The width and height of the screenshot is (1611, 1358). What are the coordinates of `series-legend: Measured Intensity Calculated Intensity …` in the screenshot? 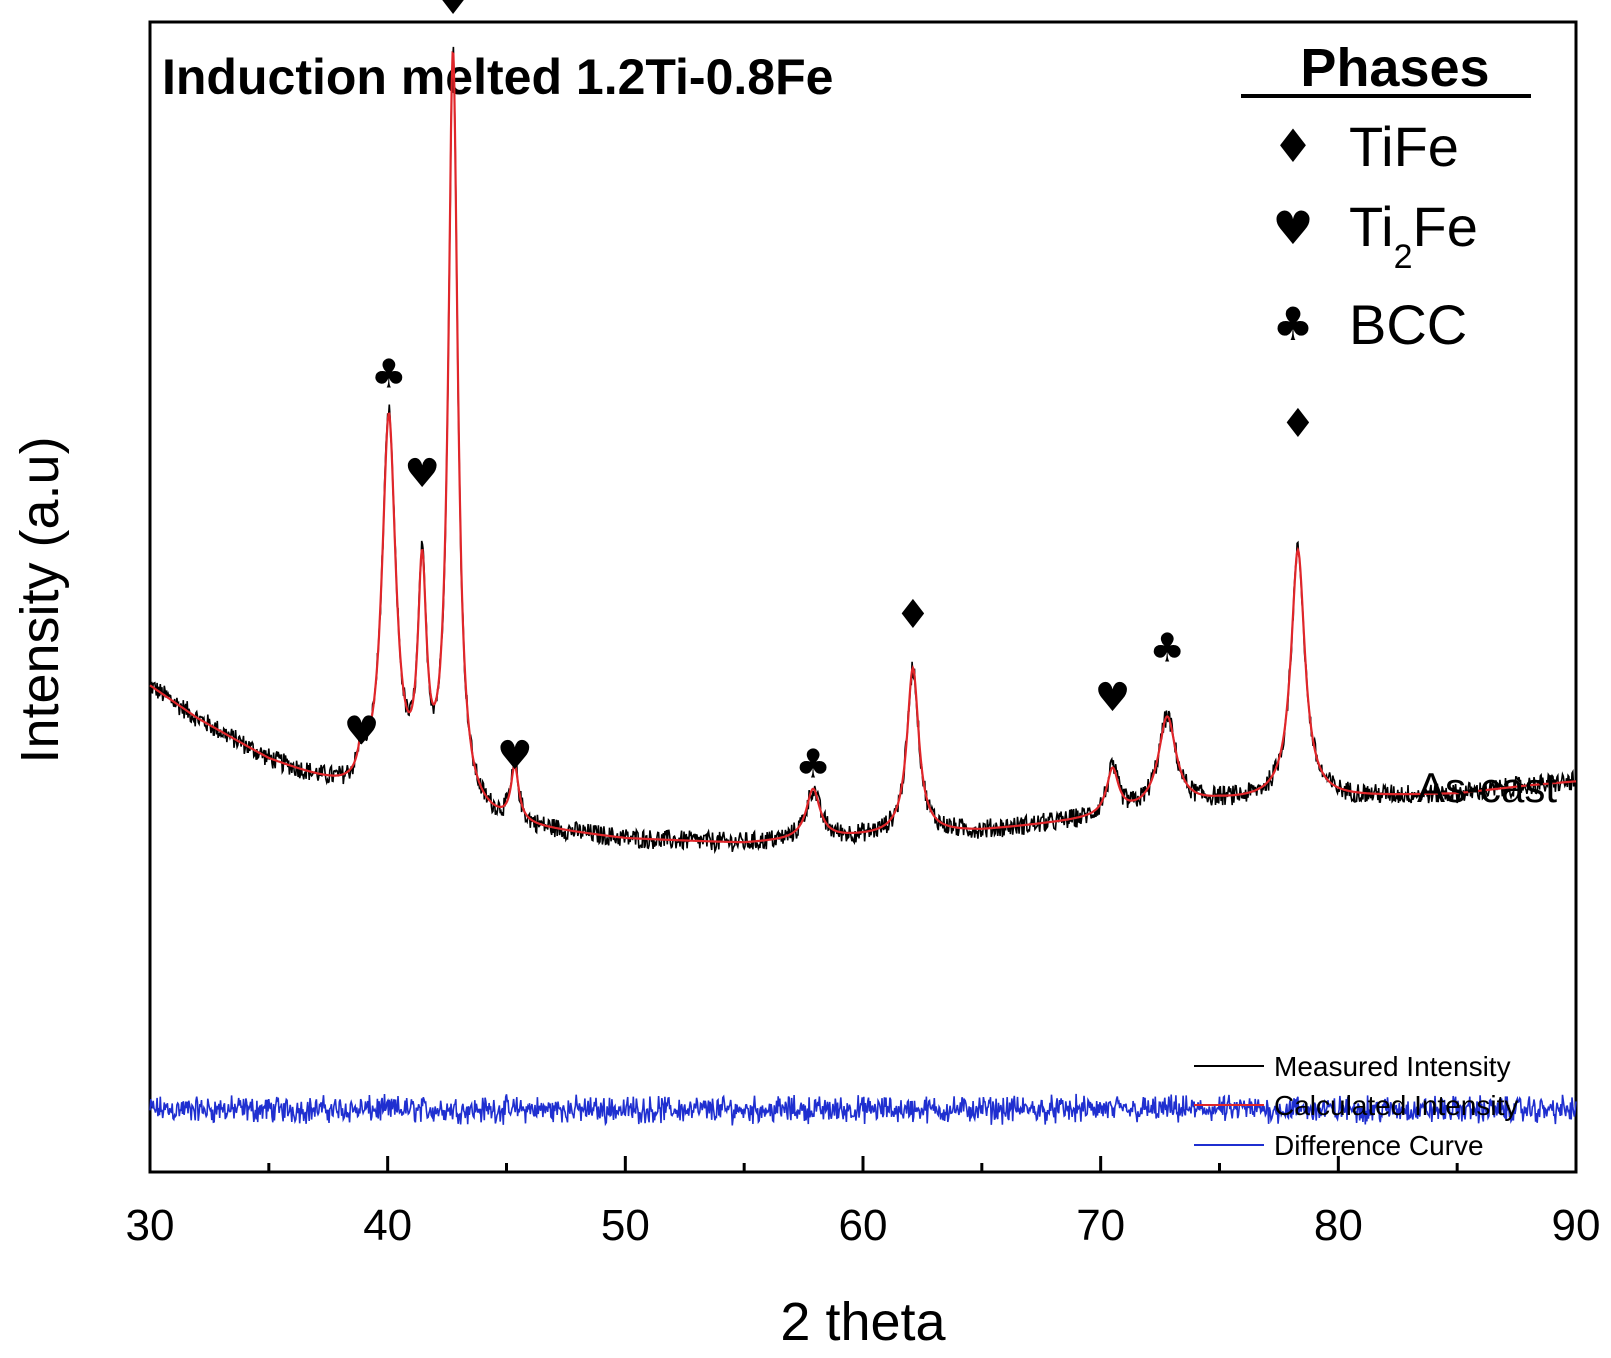 It's located at (1356, 1106).